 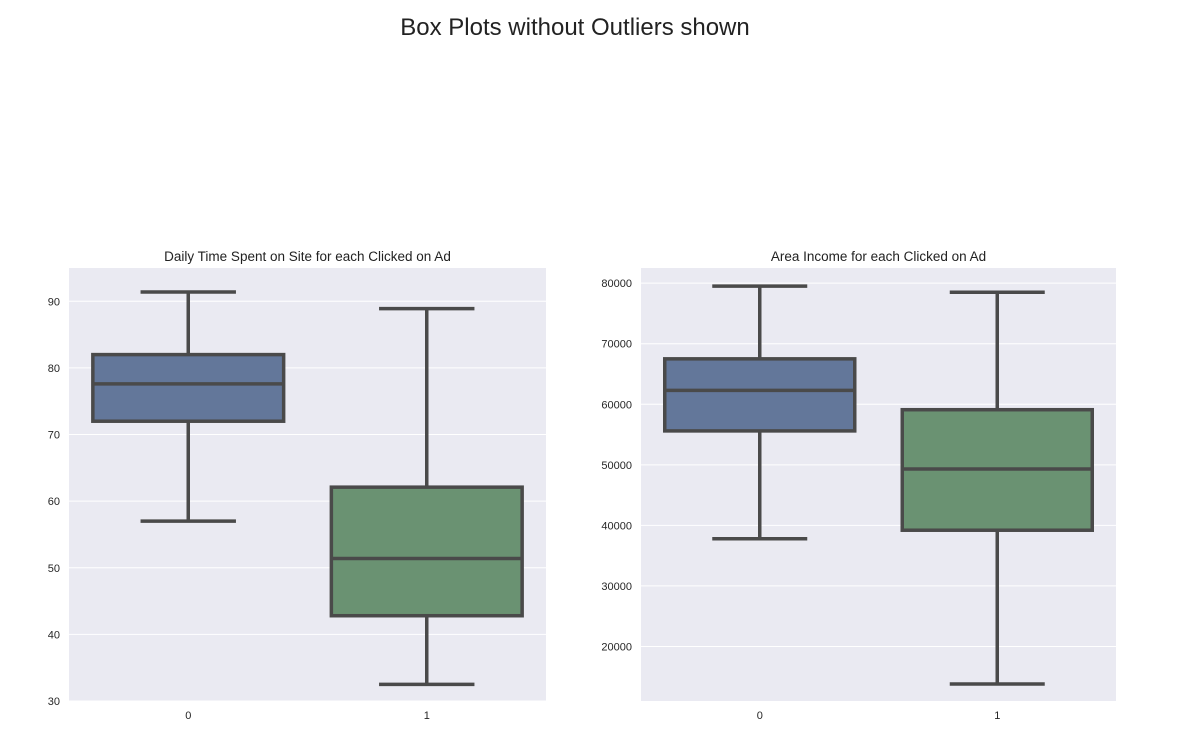 I want to click on right-y-tick-label: 70000, so click(x=616, y=345).